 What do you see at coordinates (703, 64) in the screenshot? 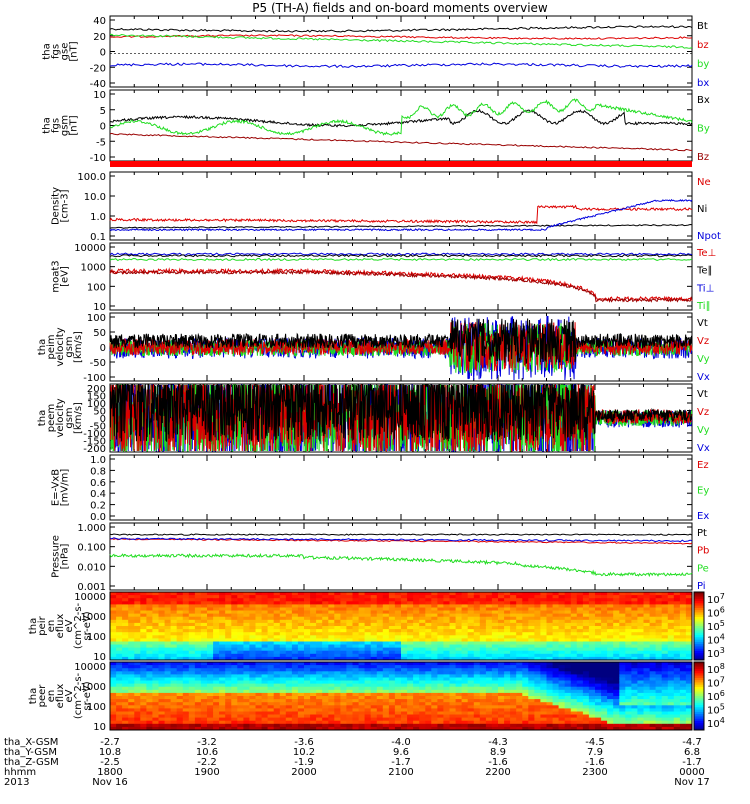
I see `legend-by: by` at bounding box center [703, 64].